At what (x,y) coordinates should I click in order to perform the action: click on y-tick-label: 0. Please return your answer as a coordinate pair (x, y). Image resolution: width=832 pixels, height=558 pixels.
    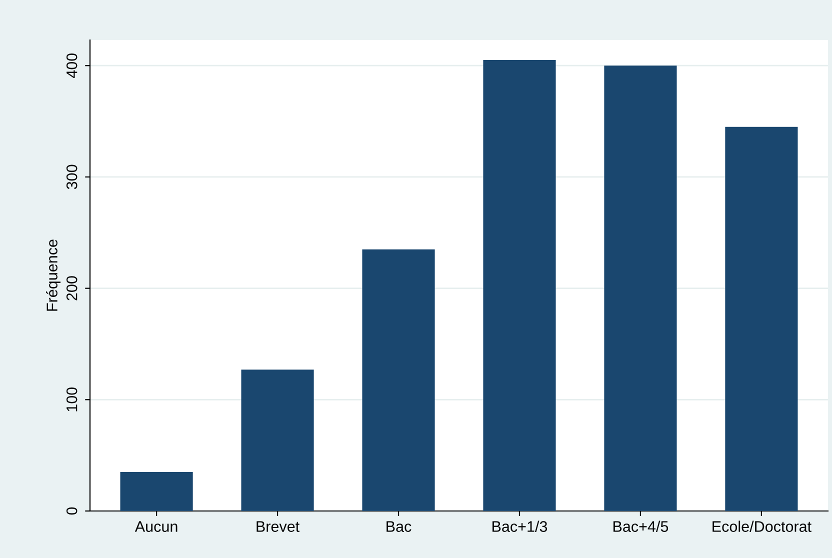
    Looking at the image, I should click on (72, 511).